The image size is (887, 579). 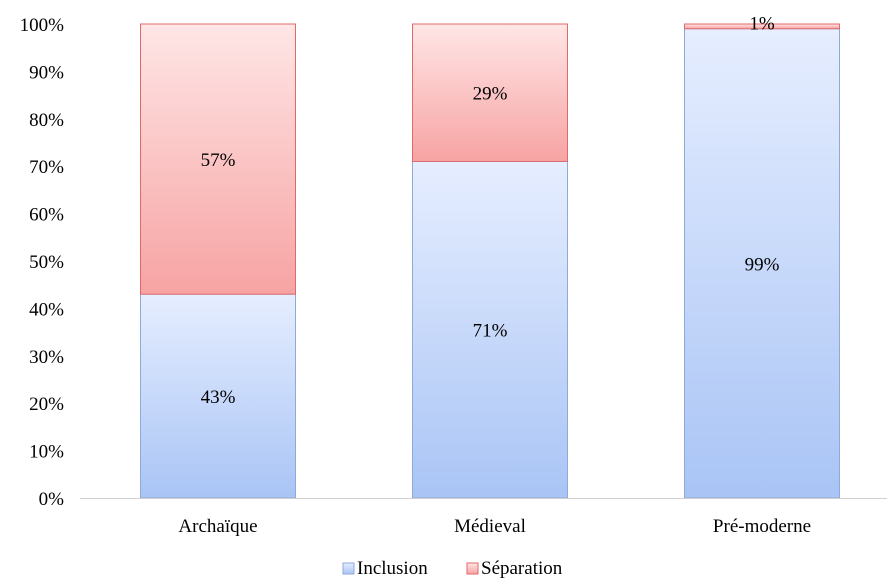 I want to click on y-tick-label: 80%, so click(x=46, y=120).